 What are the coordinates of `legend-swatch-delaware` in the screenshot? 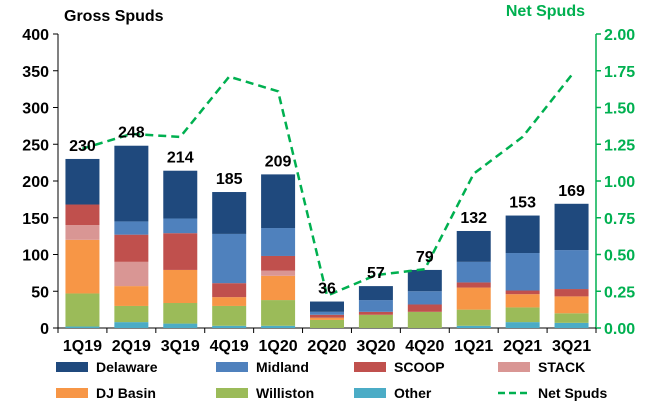 It's located at (72, 367).